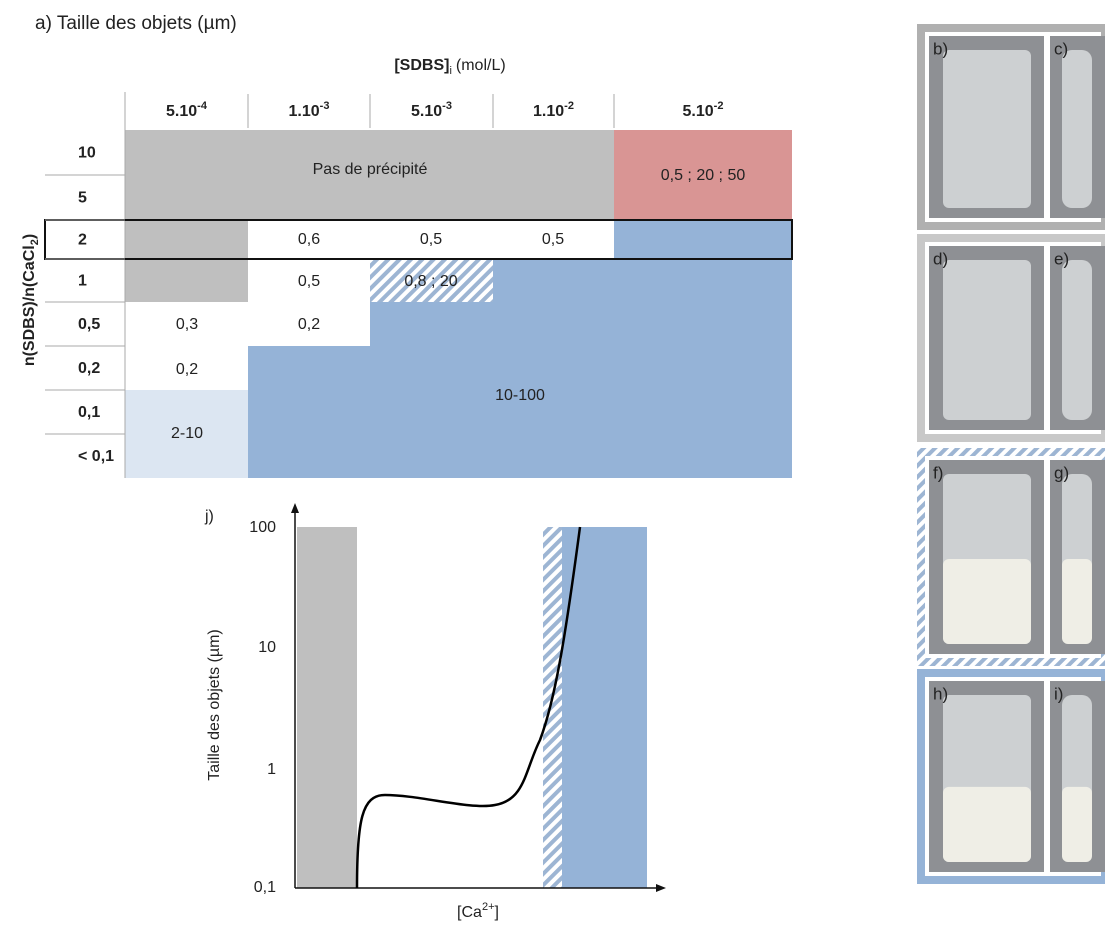 This screenshot has height=927, width=1105. I want to click on size-curve, so click(468, 707).